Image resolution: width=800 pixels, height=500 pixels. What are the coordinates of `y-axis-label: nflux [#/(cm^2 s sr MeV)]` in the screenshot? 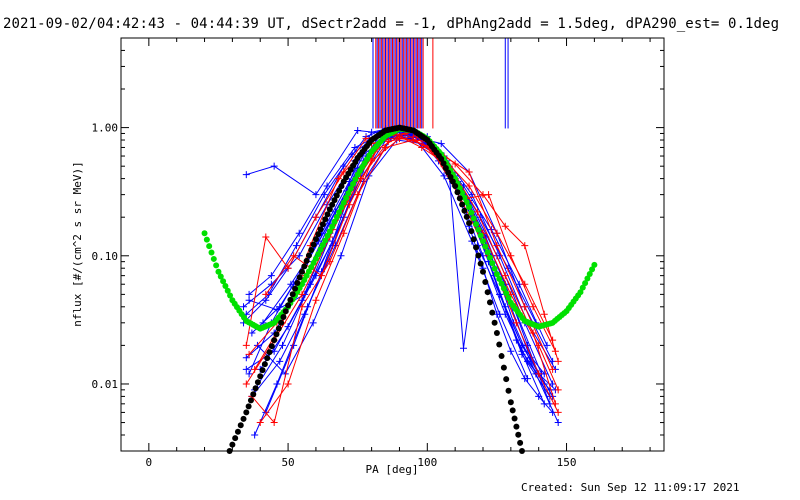 It's located at (77, 244).